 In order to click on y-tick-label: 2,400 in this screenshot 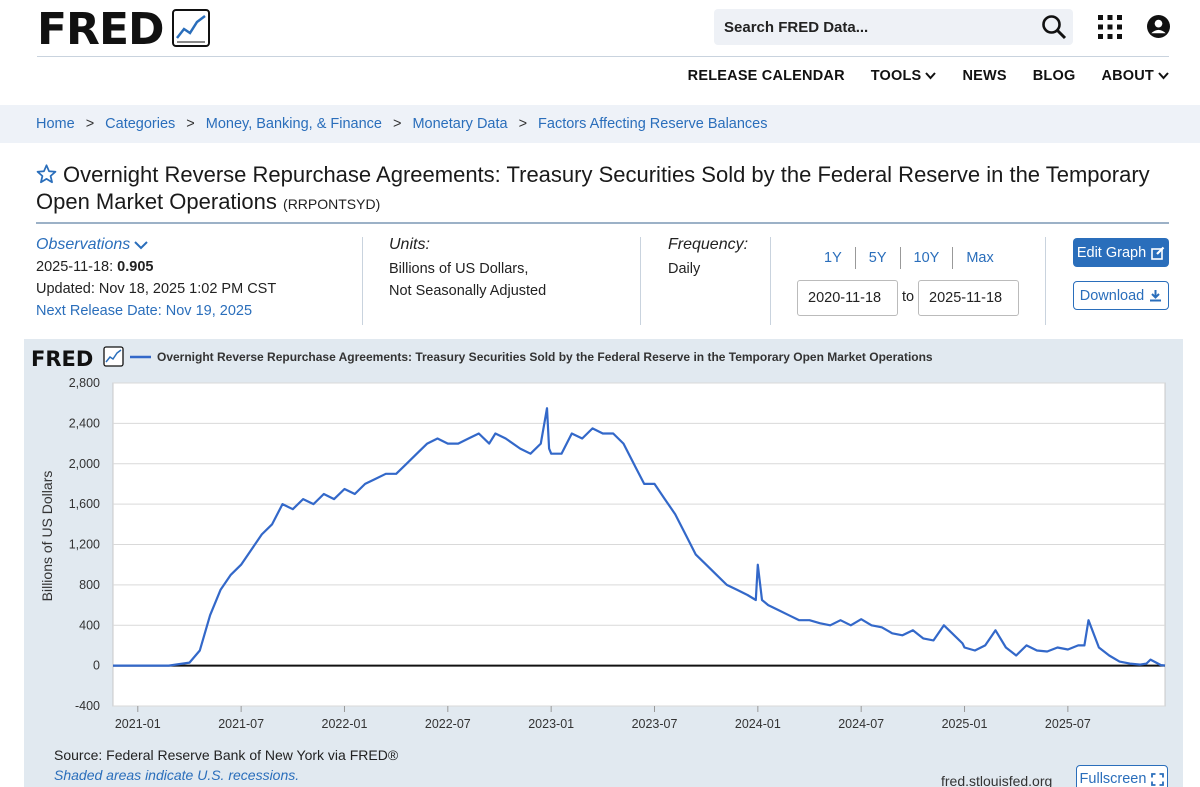, I will do `click(84, 423)`.